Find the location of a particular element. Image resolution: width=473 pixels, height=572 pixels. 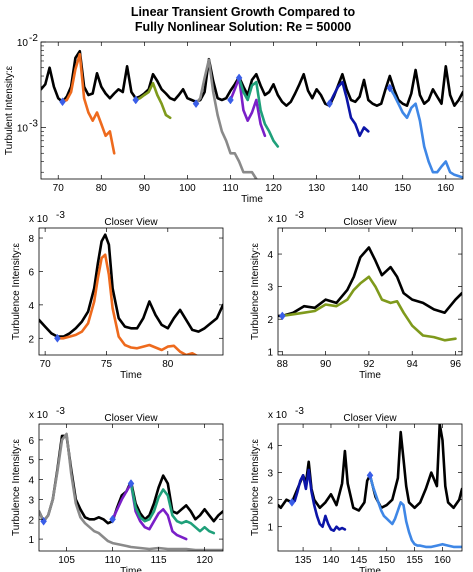

x-tick-label: 115 is located at coordinates (159, 560).